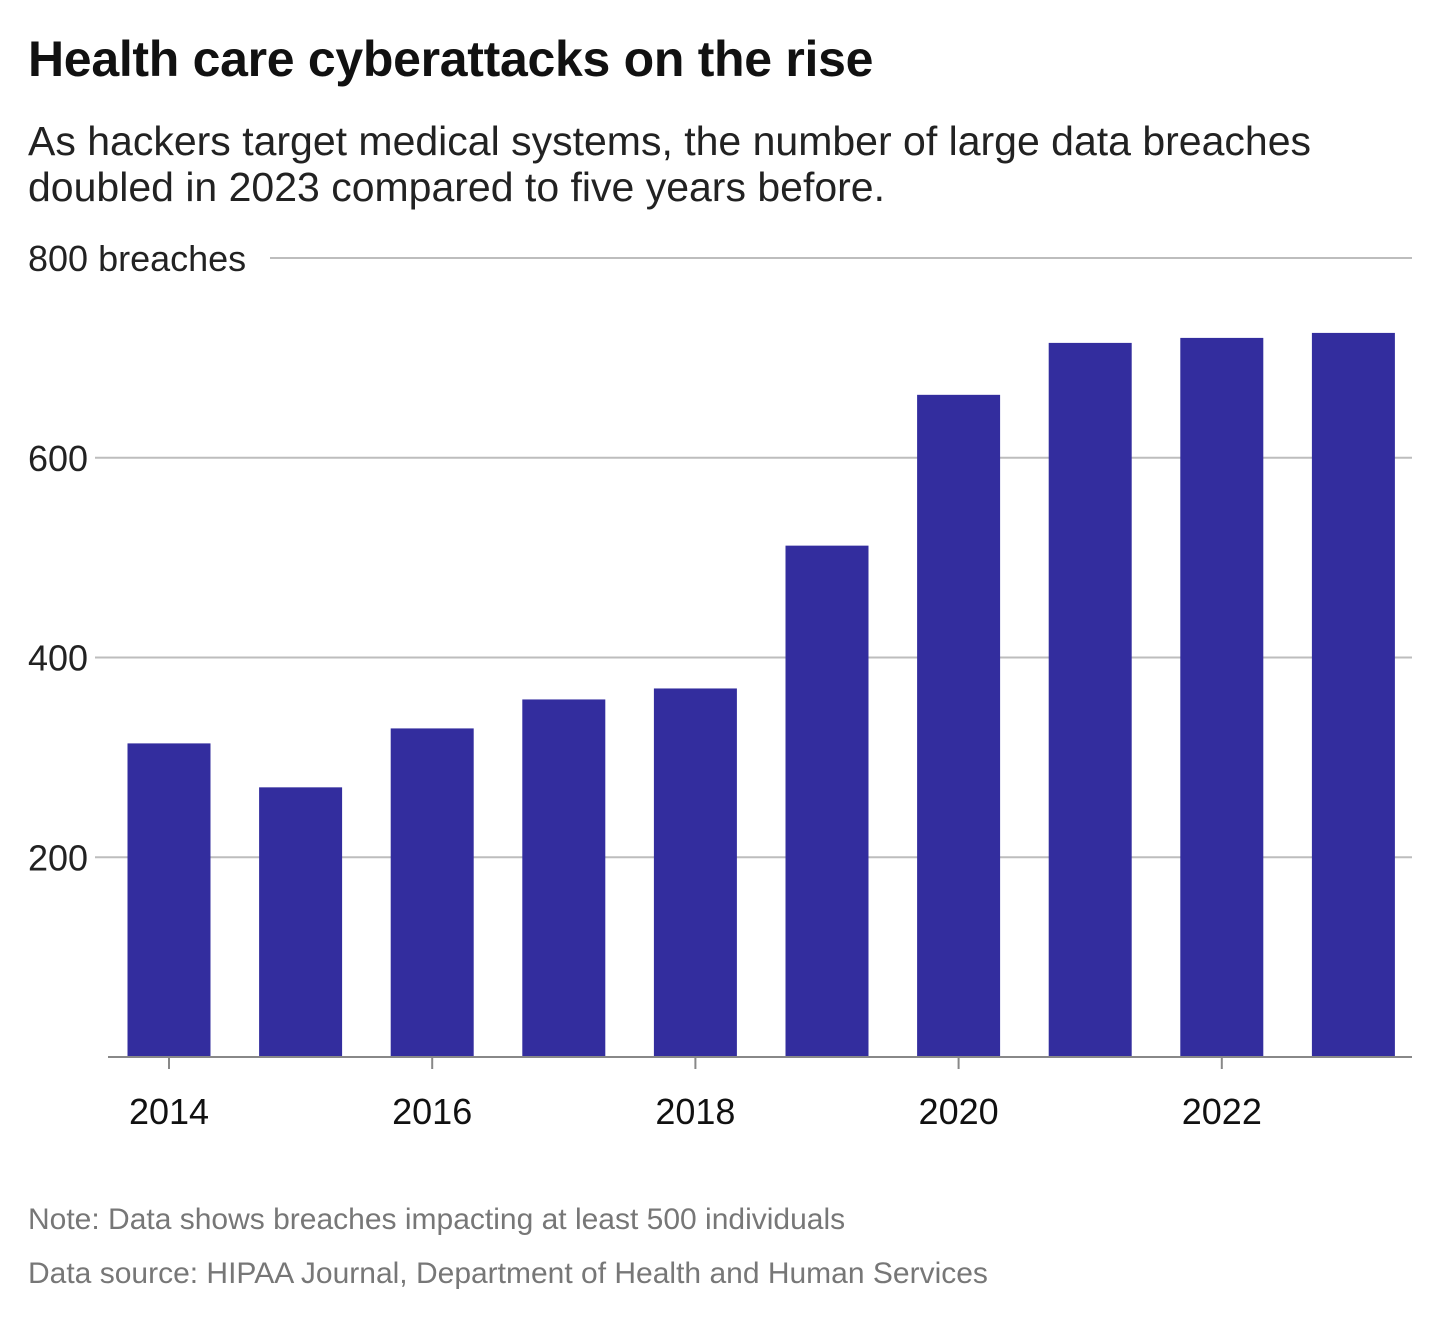 This screenshot has width=1440, height=1320. What do you see at coordinates (827, 801) in the screenshot?
I see `bar-2019` at bounding box center [827, 801].